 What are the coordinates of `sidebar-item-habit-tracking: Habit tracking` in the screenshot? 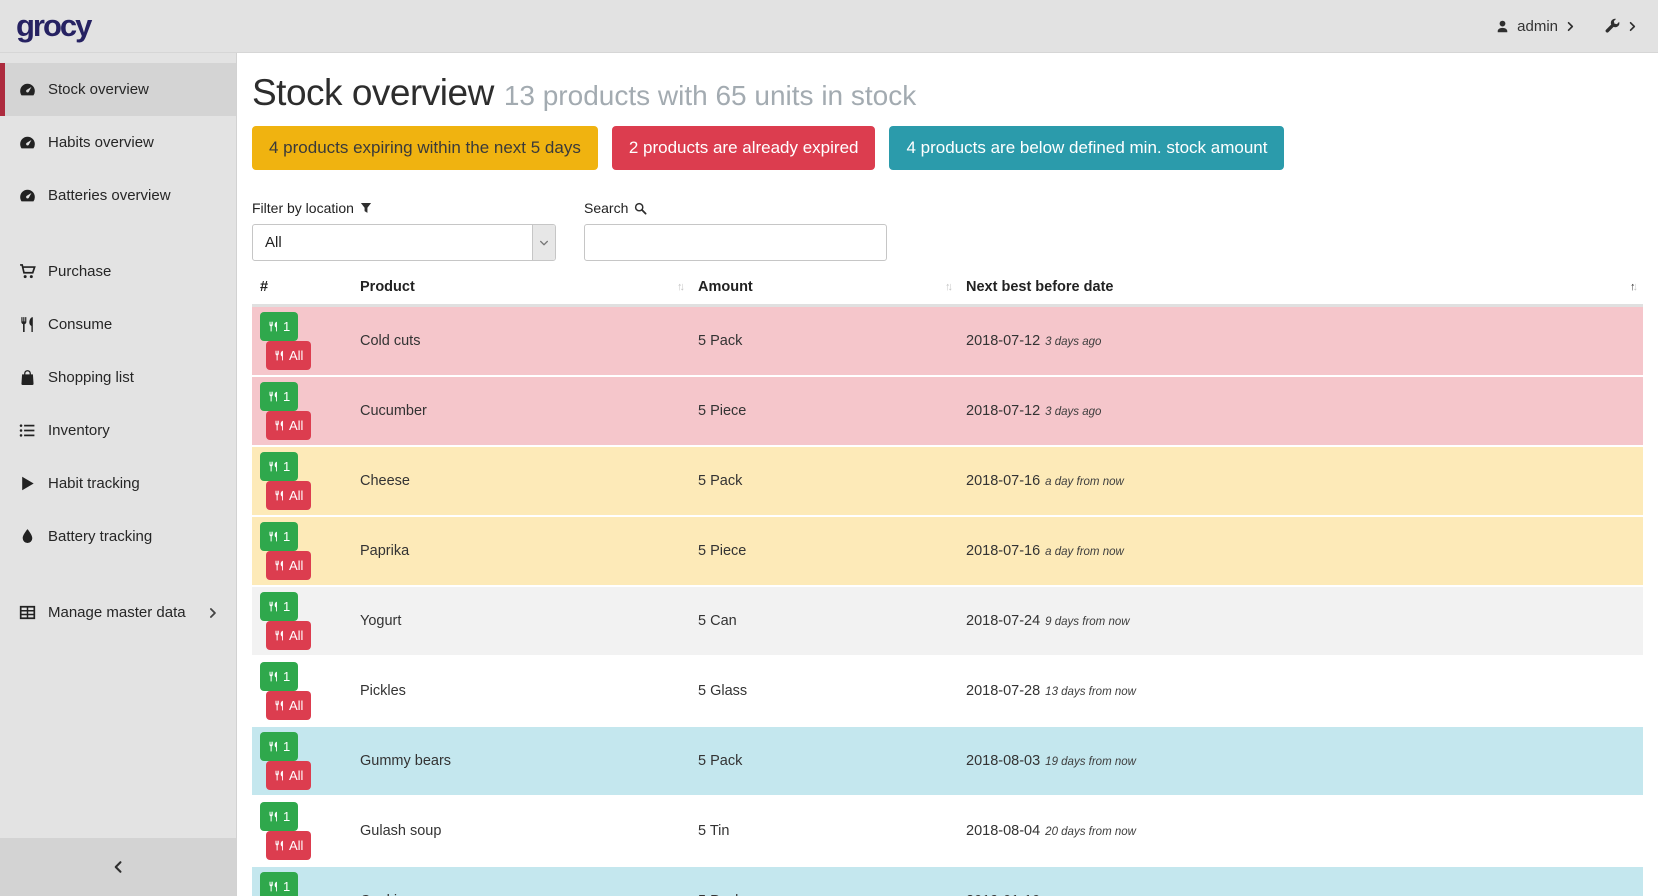 It's located at (118, 483).